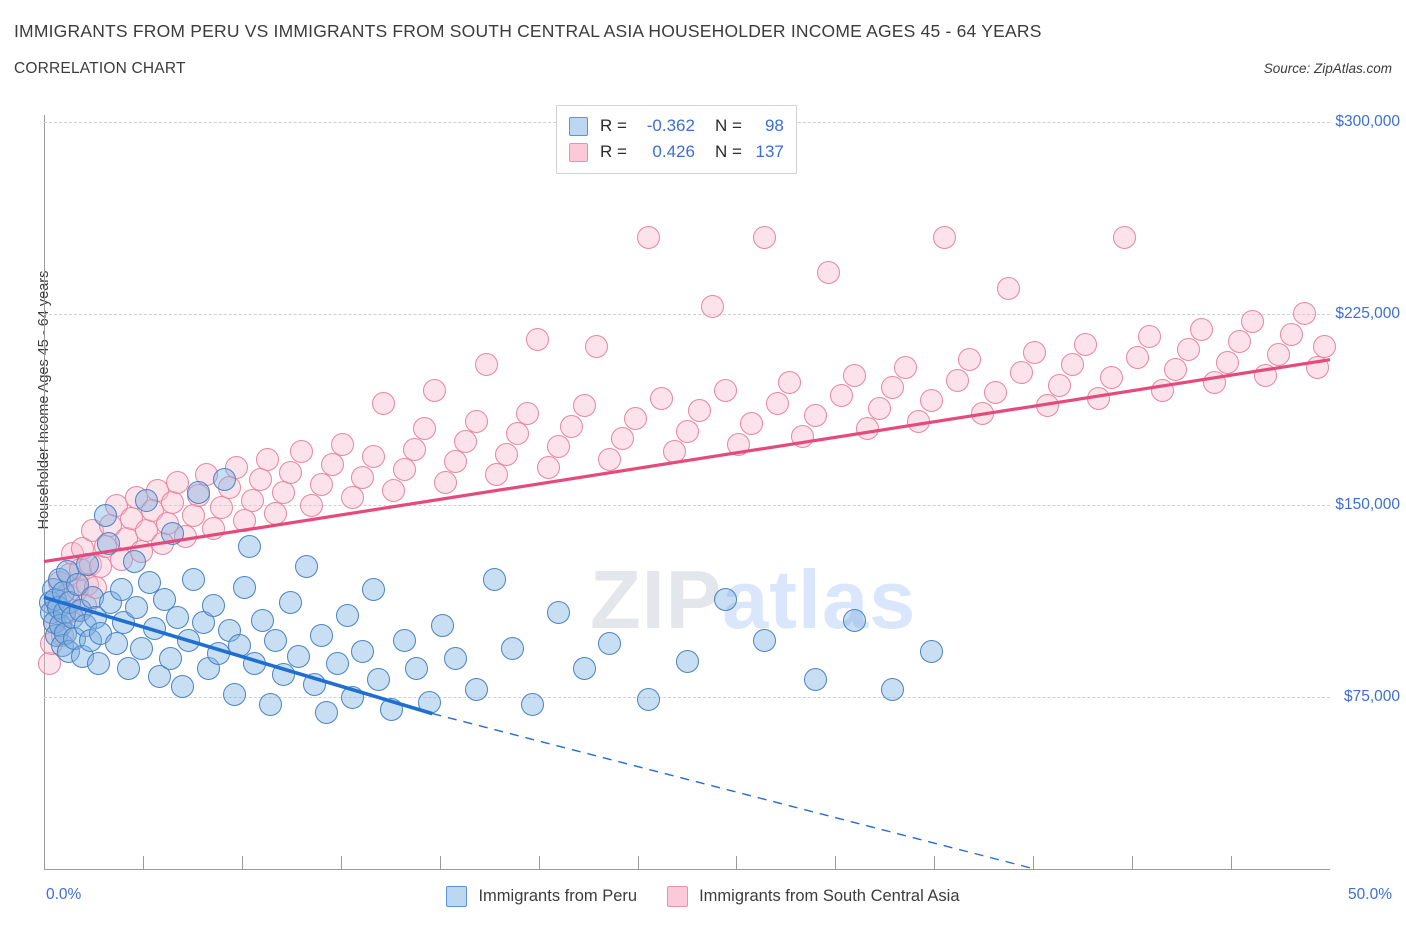  What do you see at coordinates (1371, 696) in the screenshot?
I see `y-axis-tick-label: $75,000` at bounding box center [1371, 696].